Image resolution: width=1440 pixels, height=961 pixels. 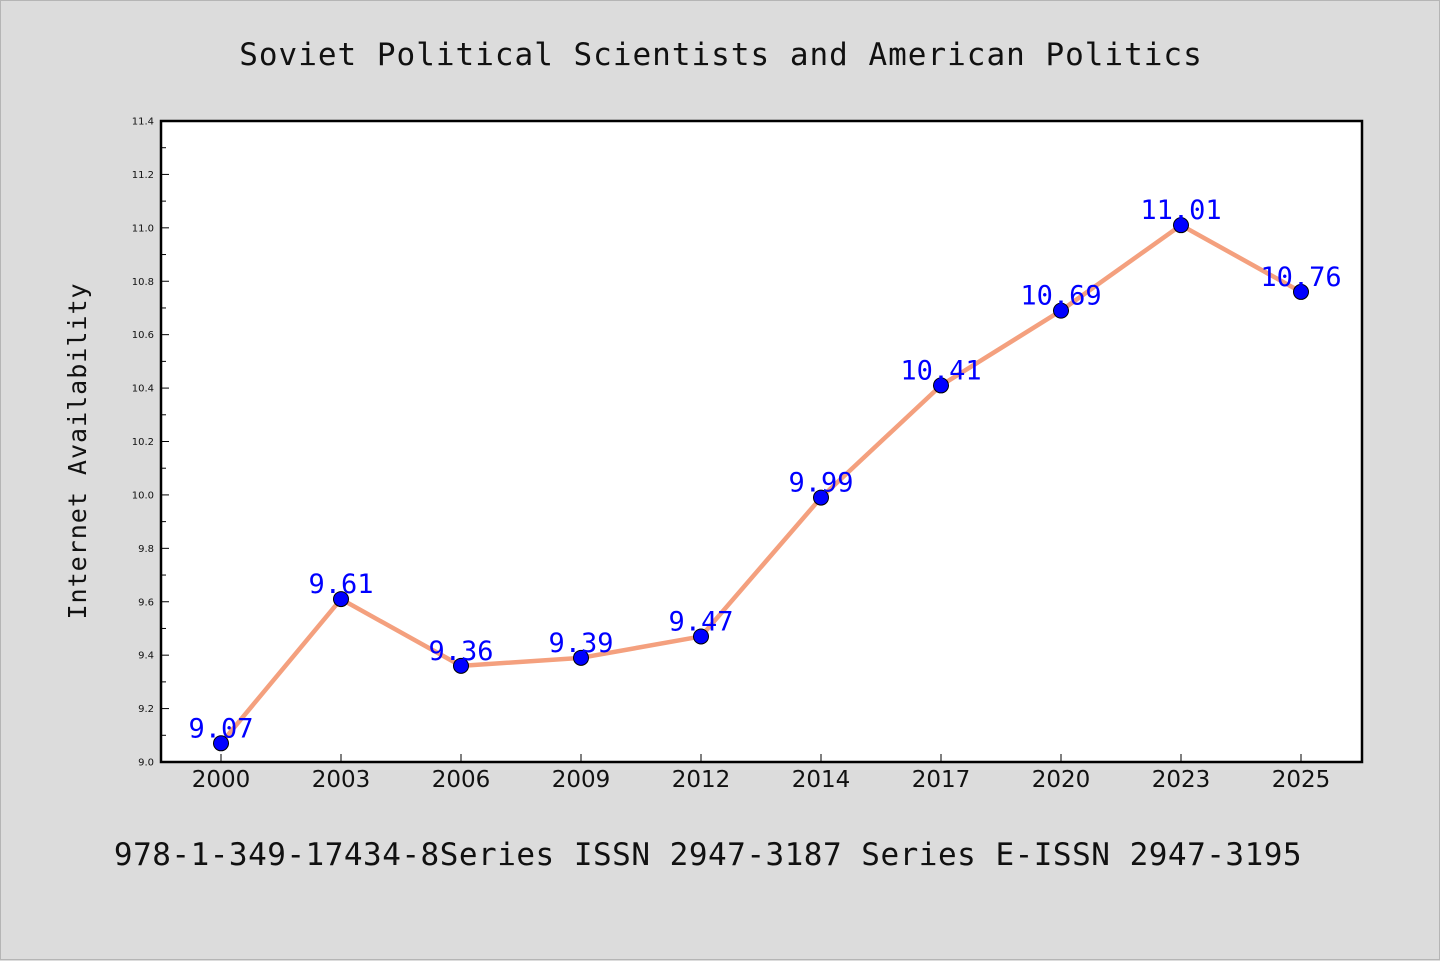 What do you see at coordinates (146, 763) in the screenshot?
I see `y-tick-label: 9.0` at bounding box center [146, 763].